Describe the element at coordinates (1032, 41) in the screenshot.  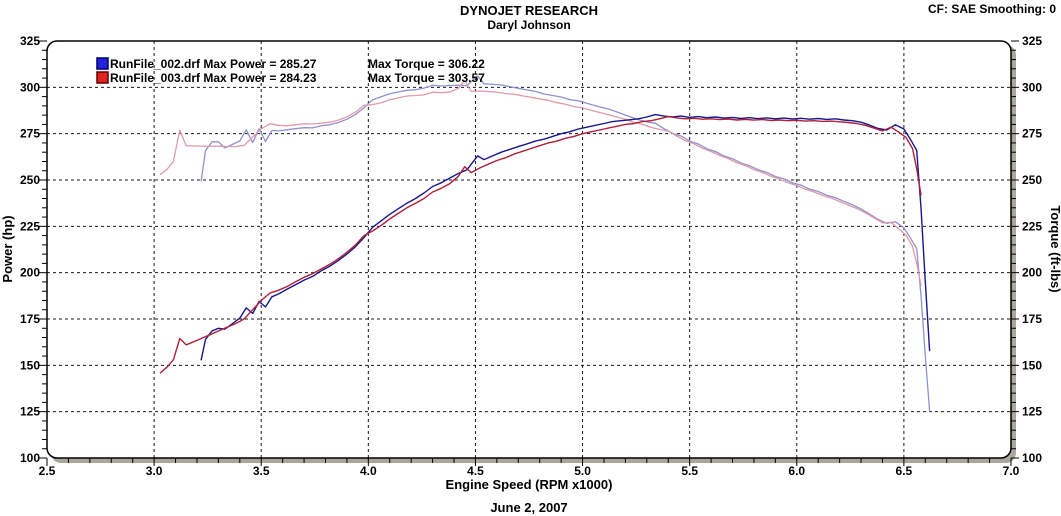
I see `y-tick-label-right: 325` at that location.